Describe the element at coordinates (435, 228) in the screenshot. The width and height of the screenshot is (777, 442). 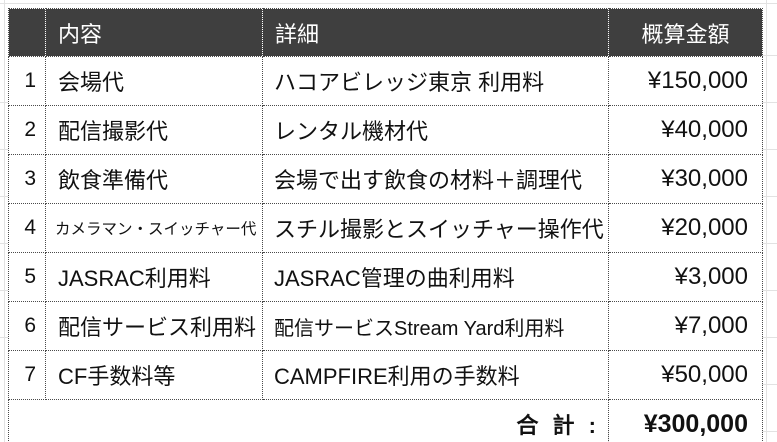
I see `detail-cell: スチル撮影とスイッチャー操作代` at that location.